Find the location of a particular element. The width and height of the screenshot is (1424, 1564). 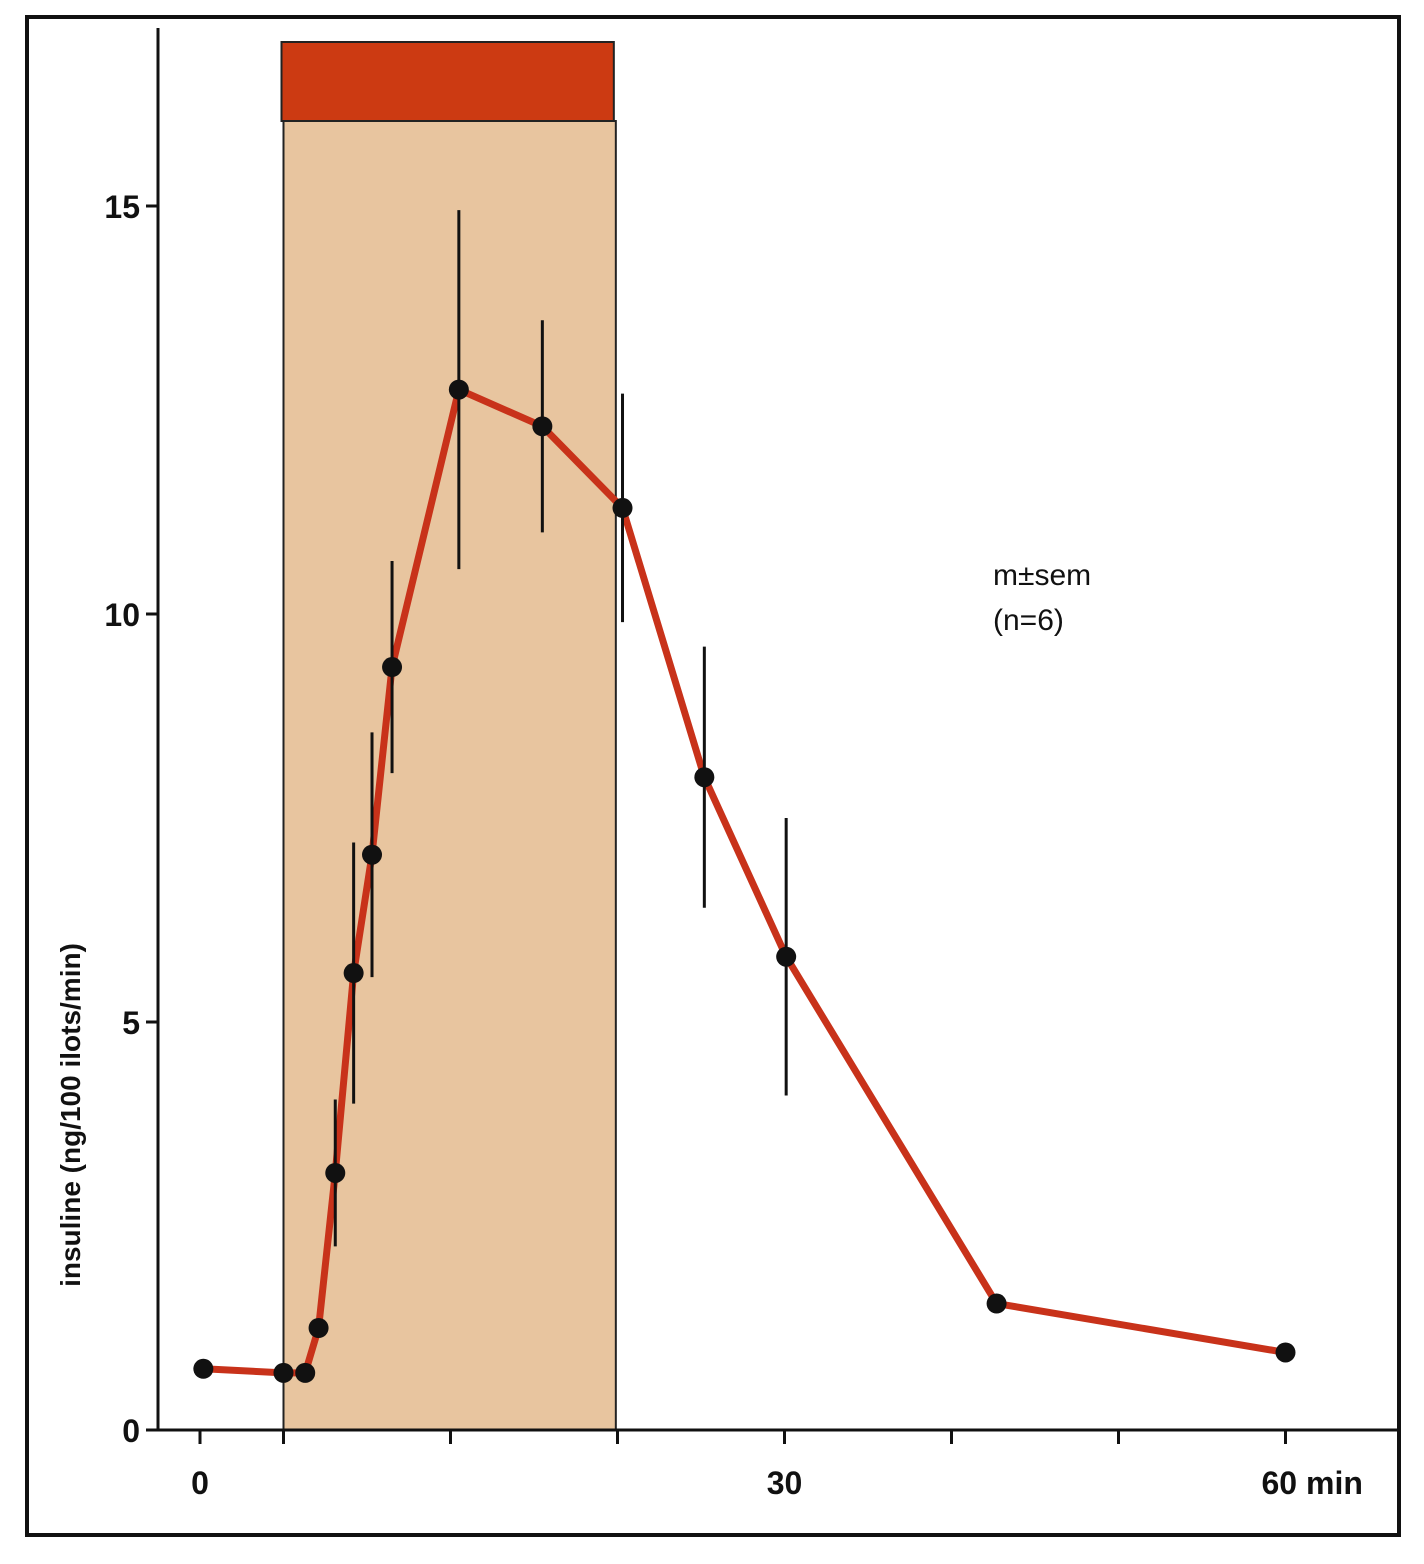

x-ticks: 0 30 60 min is located at coordinates (777, 1465).